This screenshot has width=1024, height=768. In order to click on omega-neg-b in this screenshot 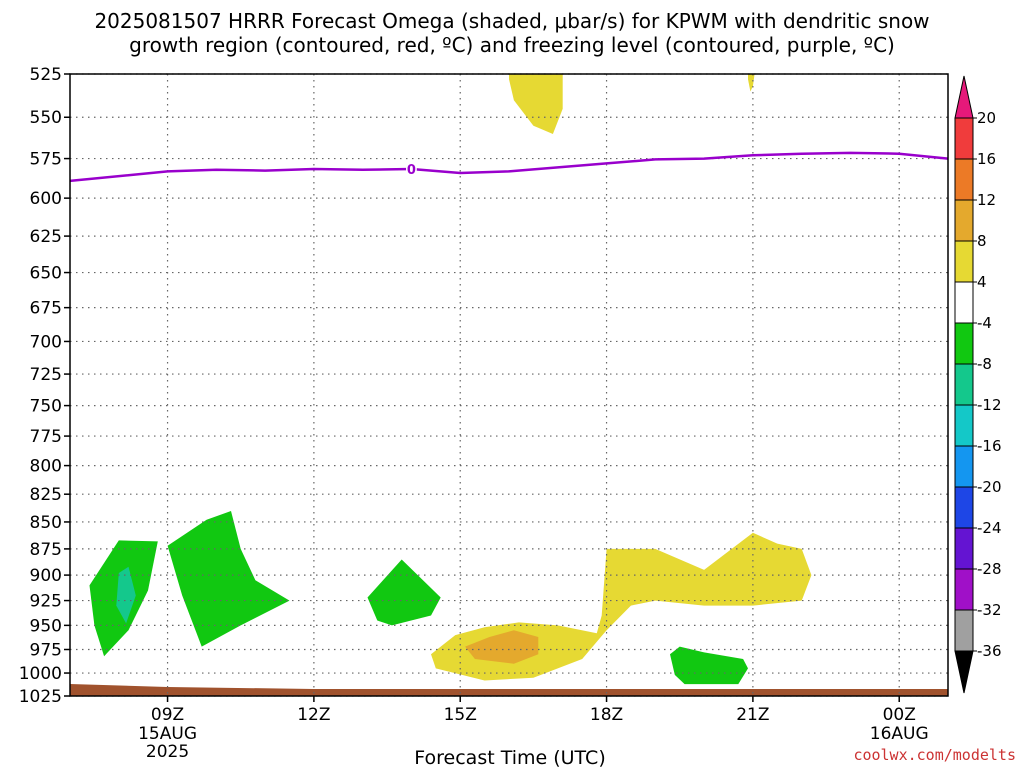, I will do `click(228, 579)`.